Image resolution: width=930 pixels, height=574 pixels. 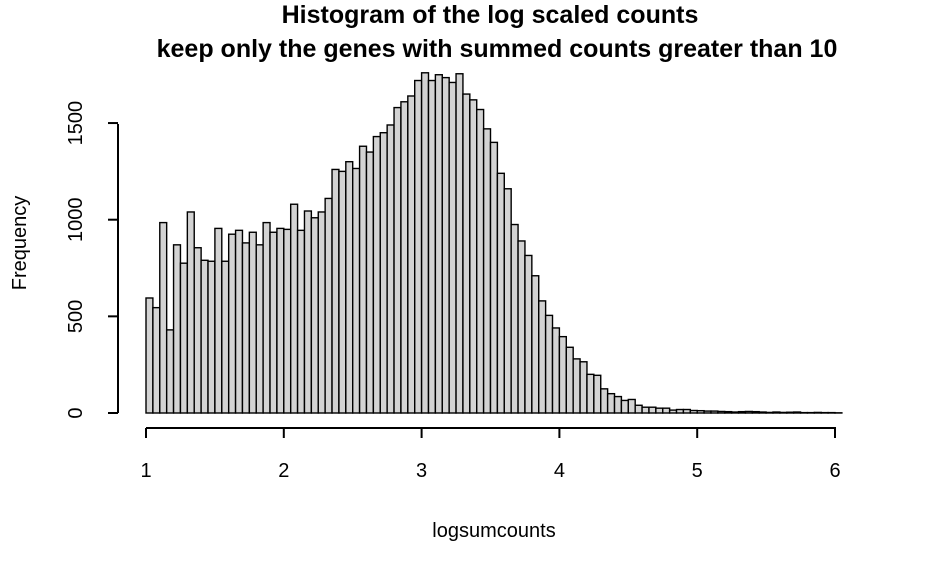 I want to click on x-axis-ticks: 1 2 3 4 5 6, so click(x=490, y=455).